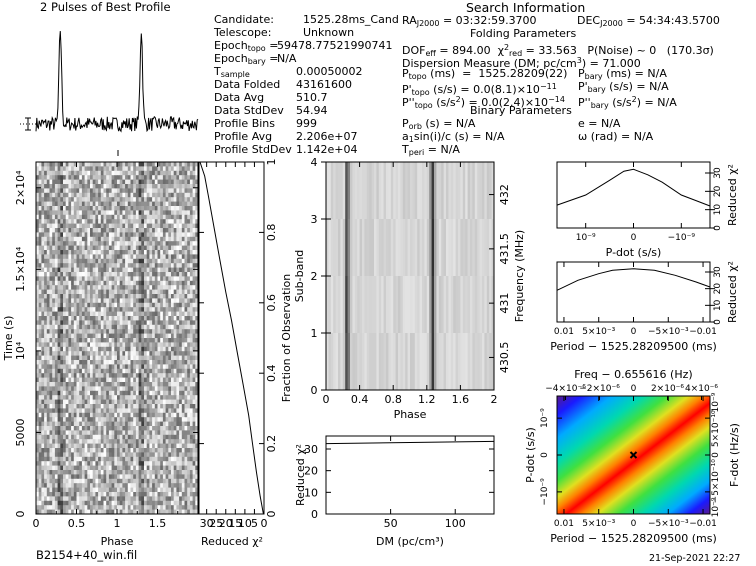 Image resolution: width=756 pixels, height=566 pixels. Describe the element at coordinates (599, 123) in the screenshot. I see `eccentricity: e = N/A` at that location.